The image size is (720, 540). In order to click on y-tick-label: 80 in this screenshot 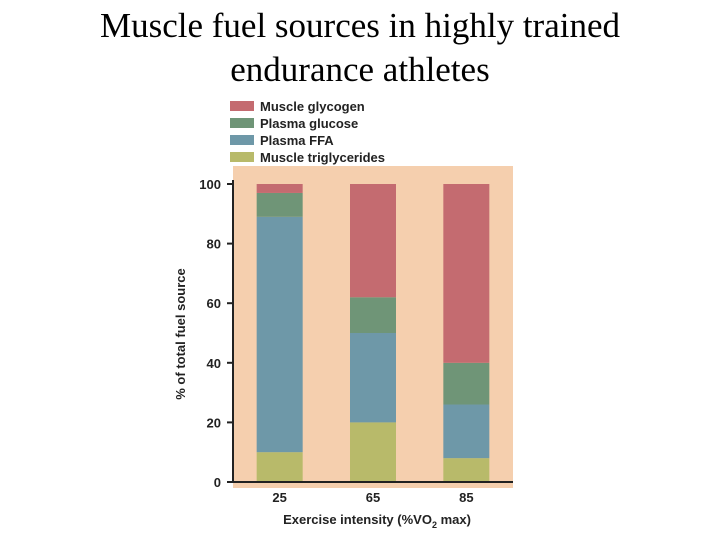, I will do `click(214, 244)`.